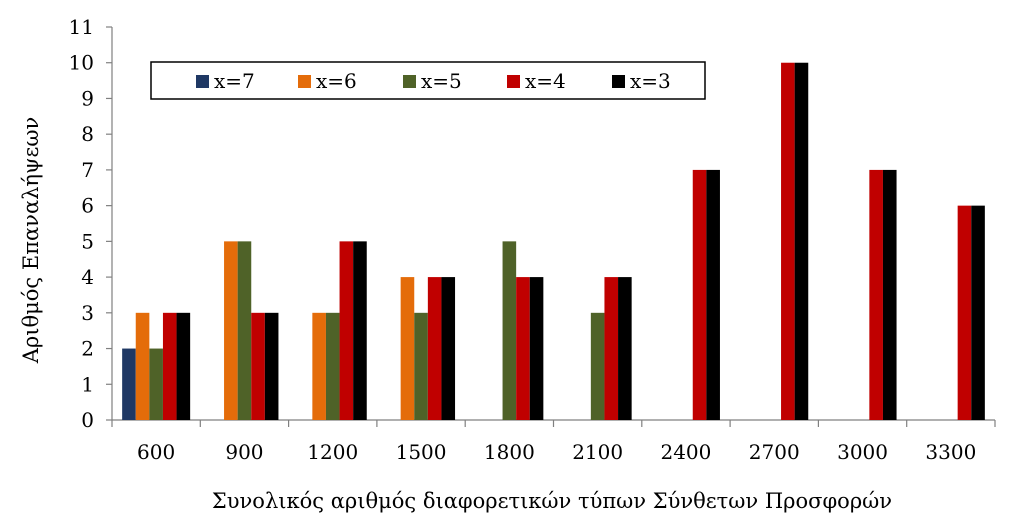  I want to click on x-tick-label: 600, so click(156, 452).